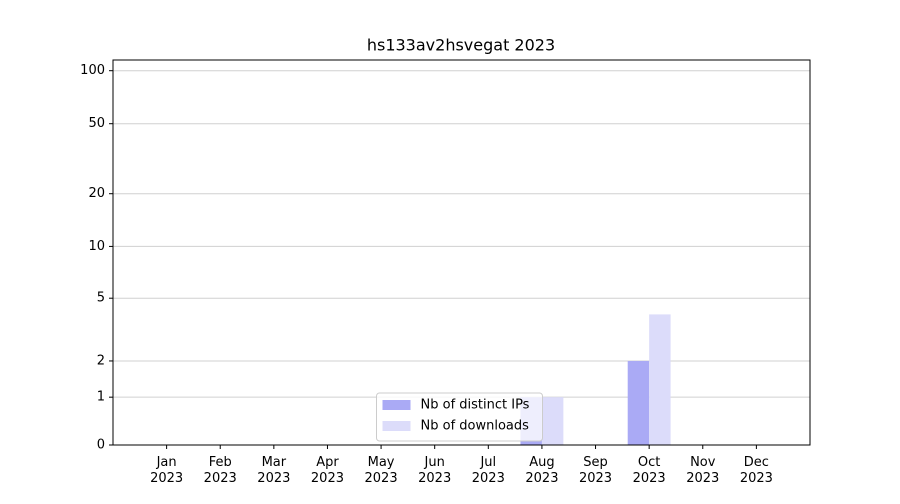  I want to click on x-tick-label: Nov 2023, so click(702, 470).